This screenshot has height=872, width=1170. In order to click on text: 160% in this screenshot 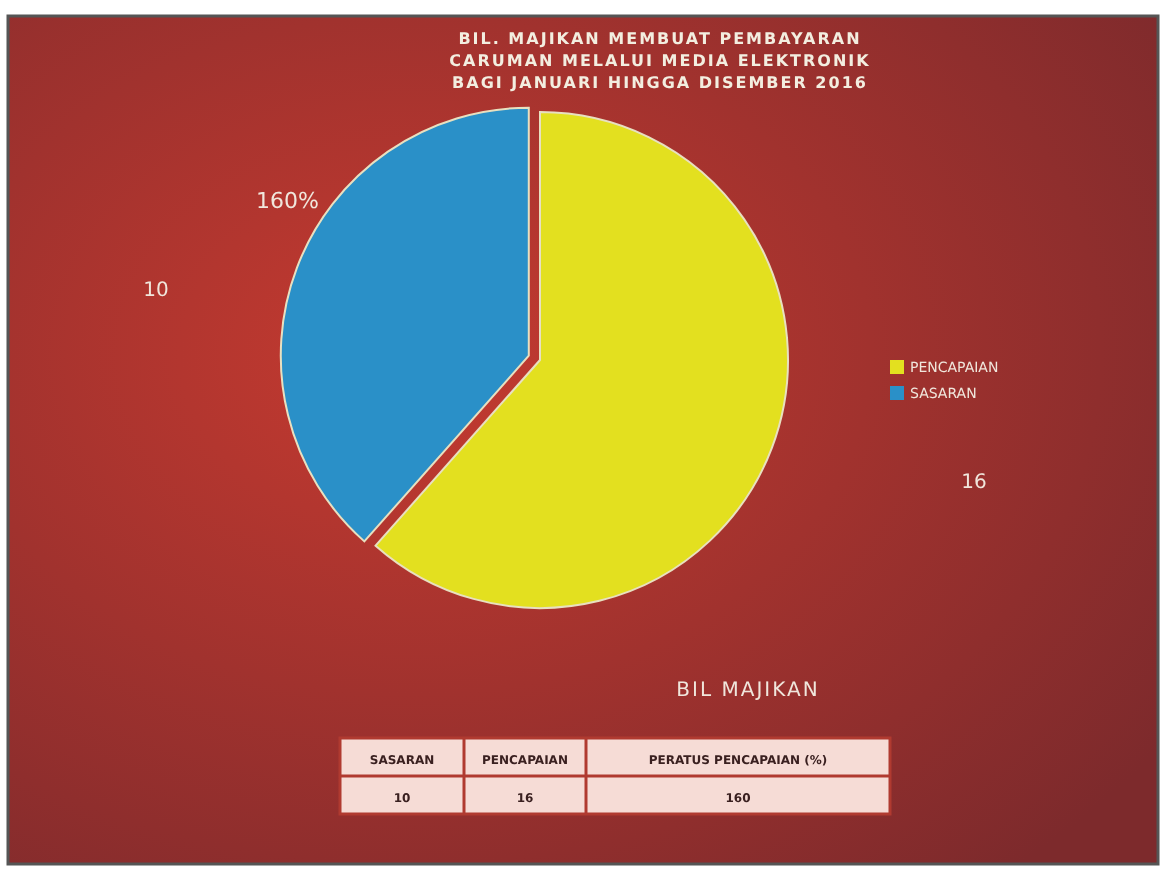, I will do `click(287, 201)`.